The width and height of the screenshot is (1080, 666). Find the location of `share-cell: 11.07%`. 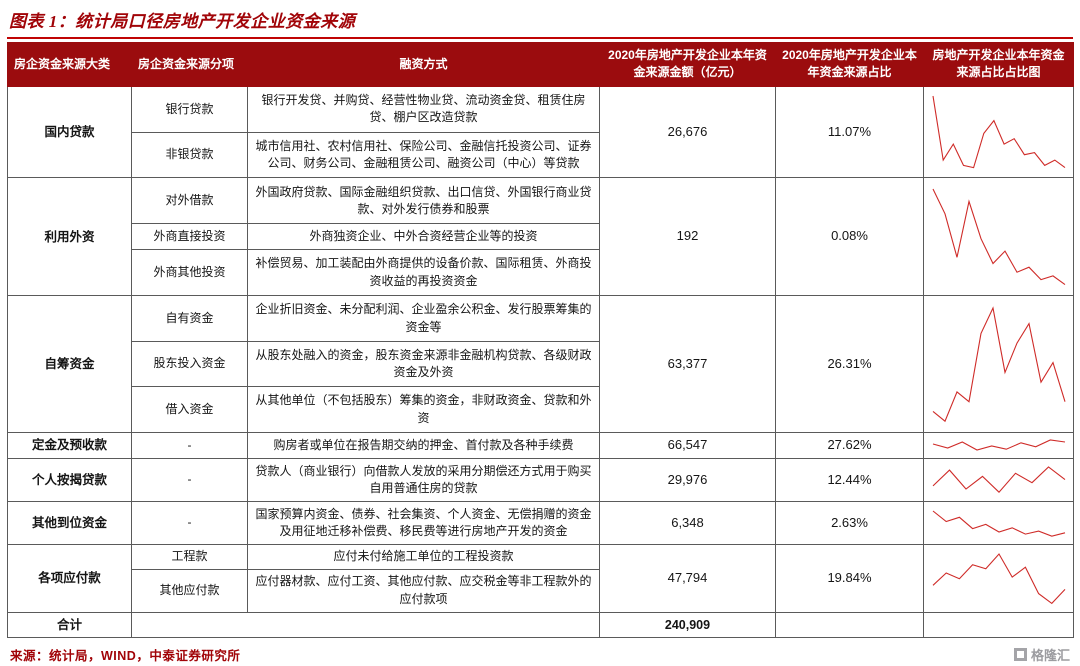

share-cell: 11.07% is located at coordinates (849, 132).